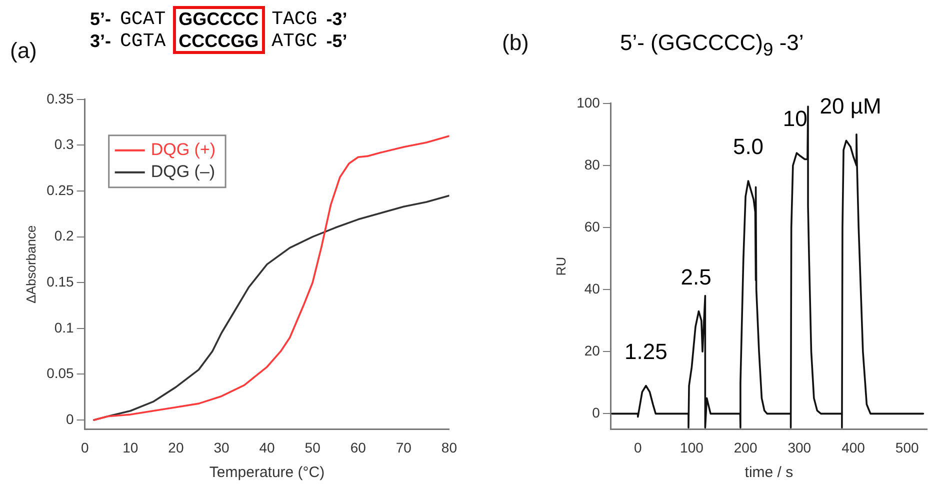 The height and width of the screenshot is (486, 935). What do you see at coordinates (696, 277) in the screenshot?
I see `annotation: 2.5` at bounding box center [696, 277].